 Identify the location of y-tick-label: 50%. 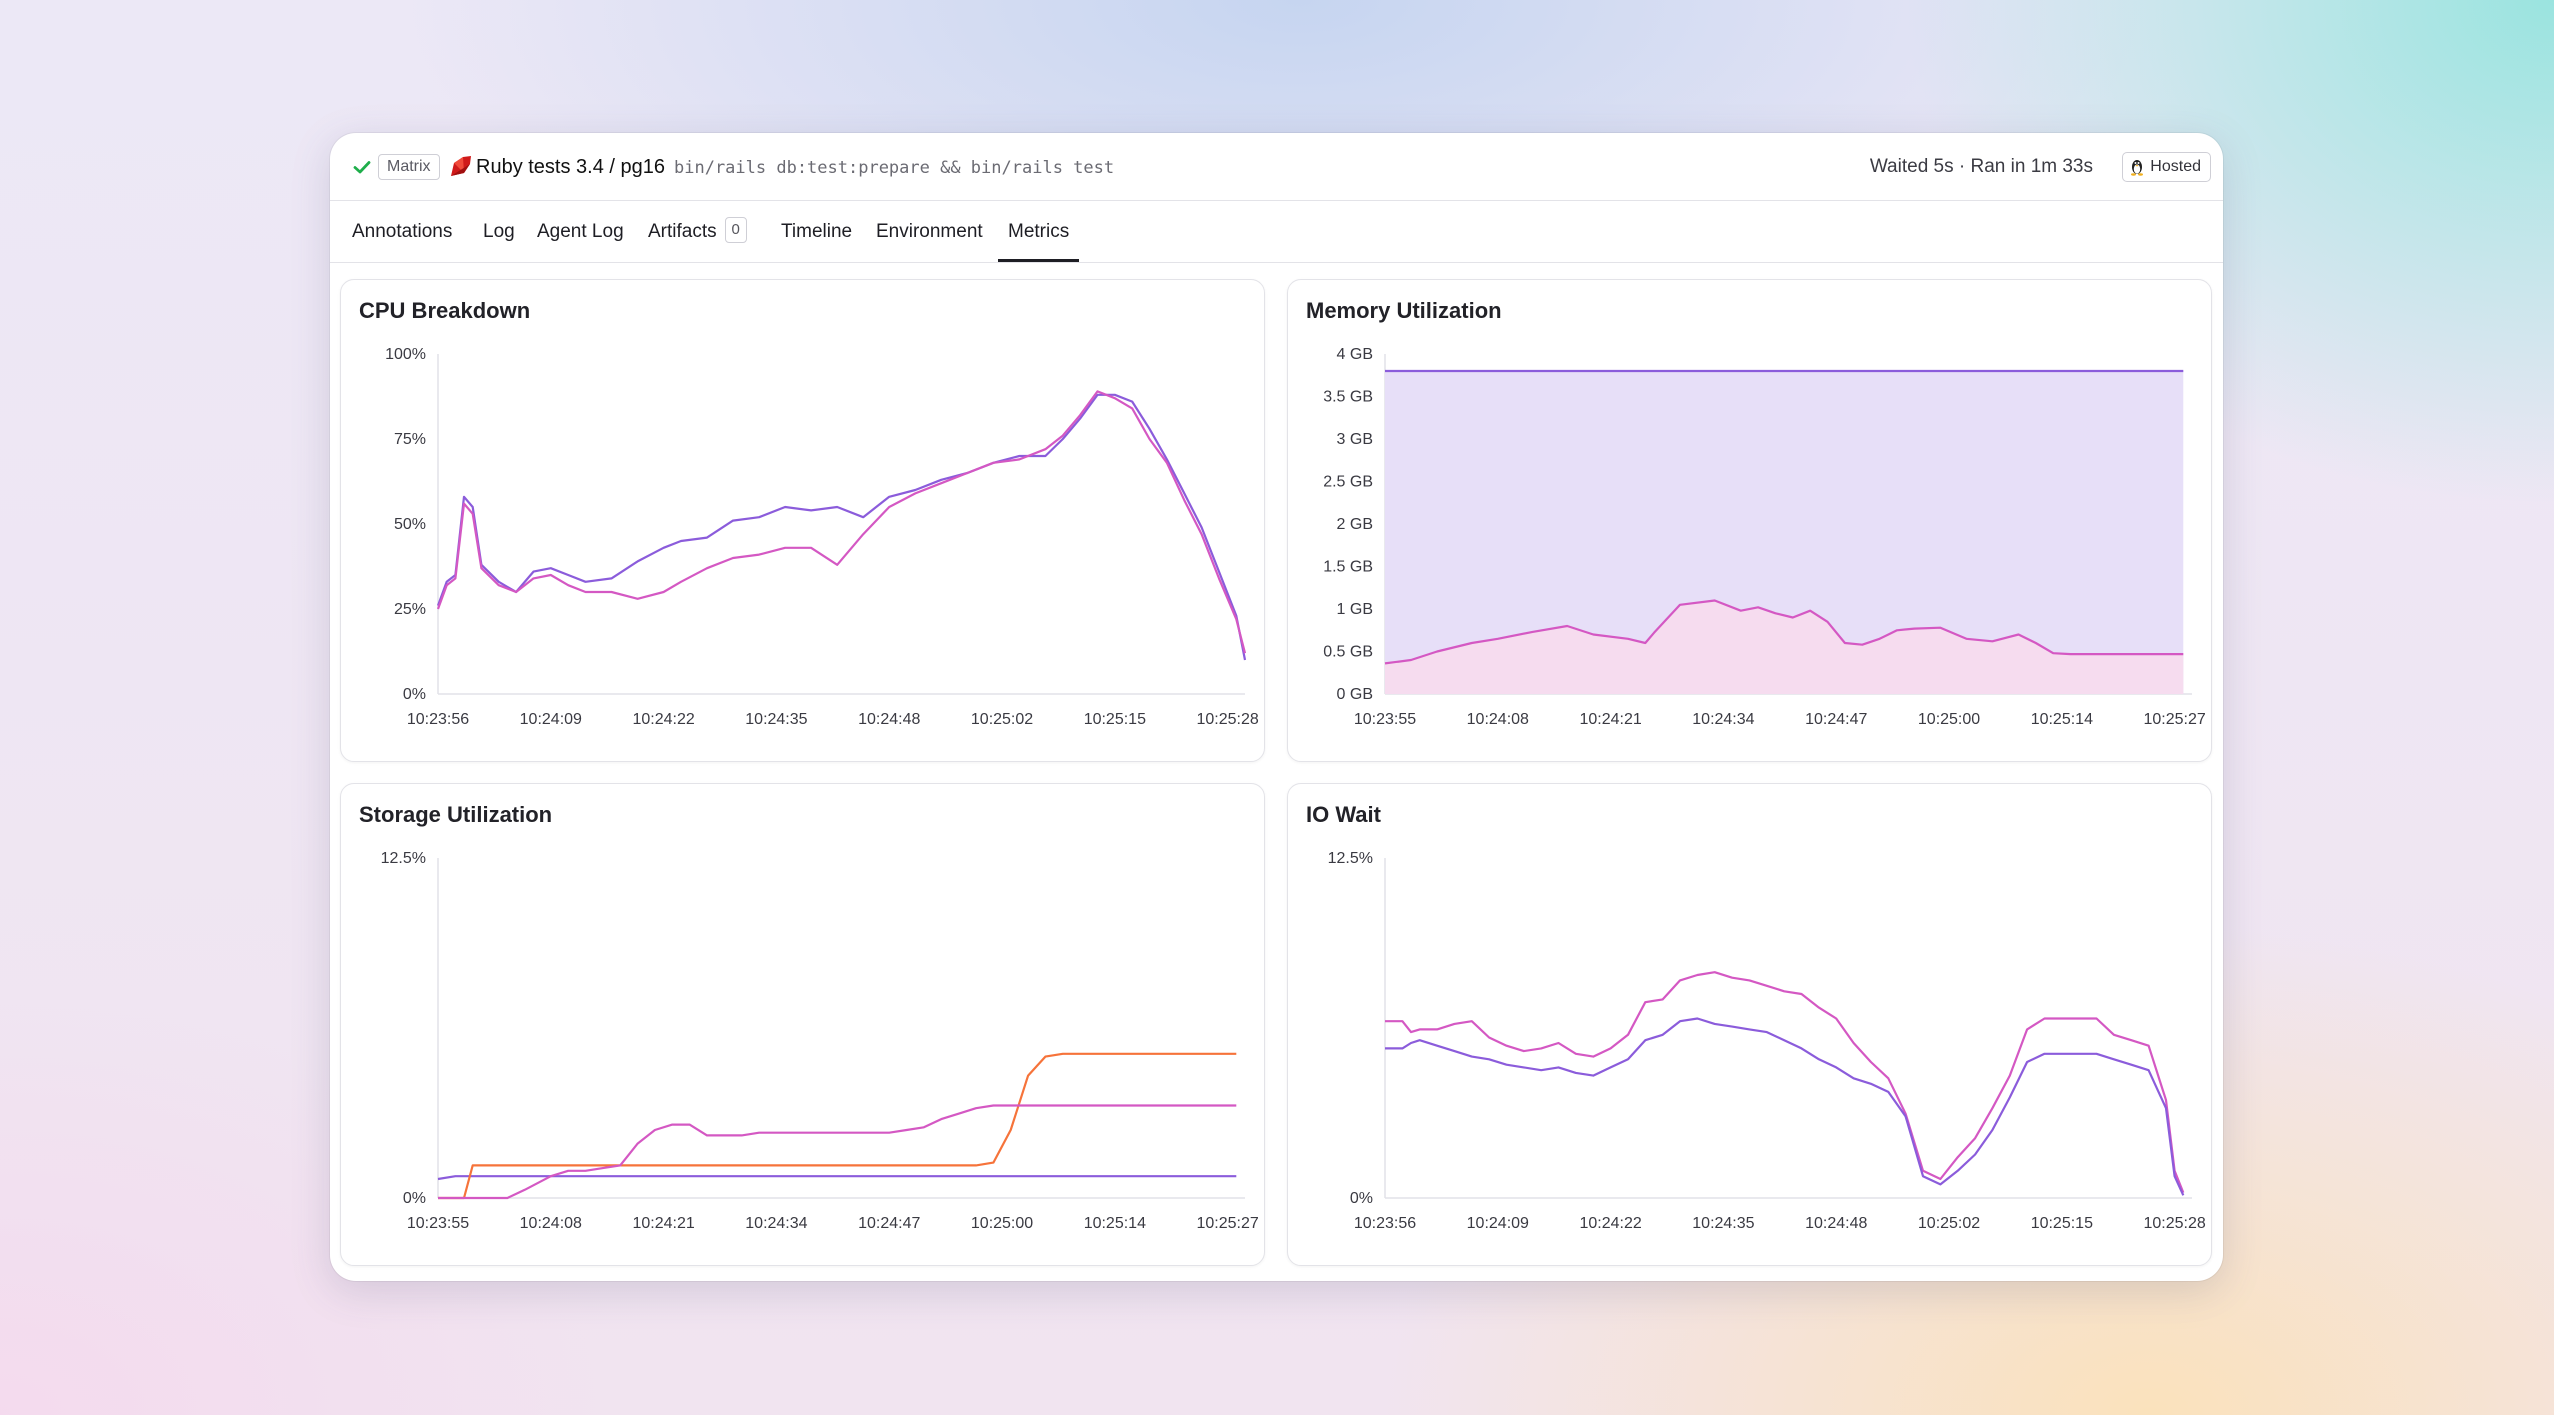
(410, 524).